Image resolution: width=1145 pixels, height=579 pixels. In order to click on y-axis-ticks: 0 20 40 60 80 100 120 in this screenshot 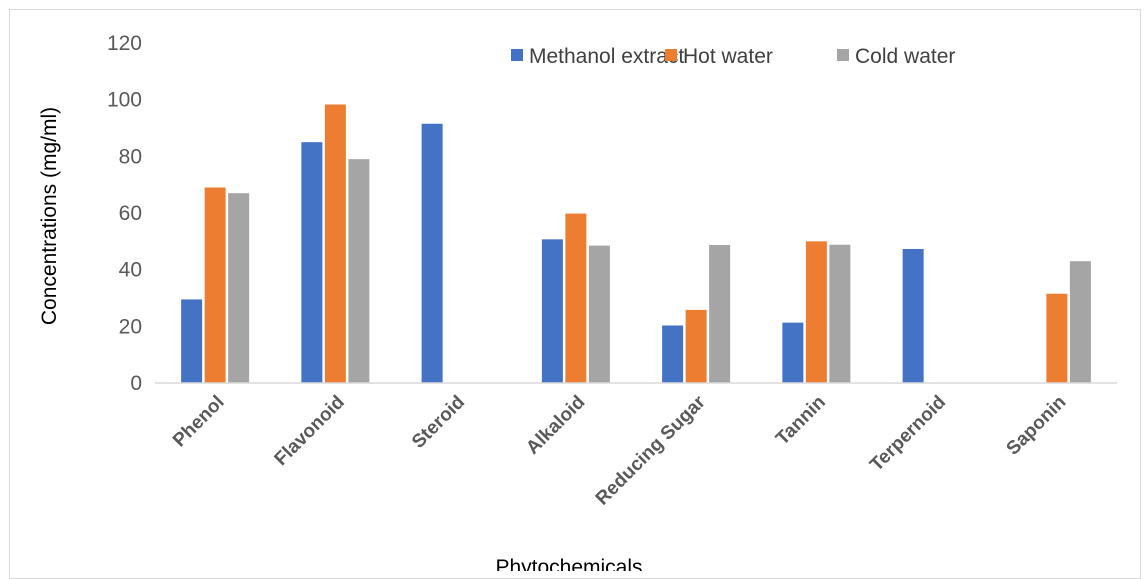, I will do `click(124, 213)`.